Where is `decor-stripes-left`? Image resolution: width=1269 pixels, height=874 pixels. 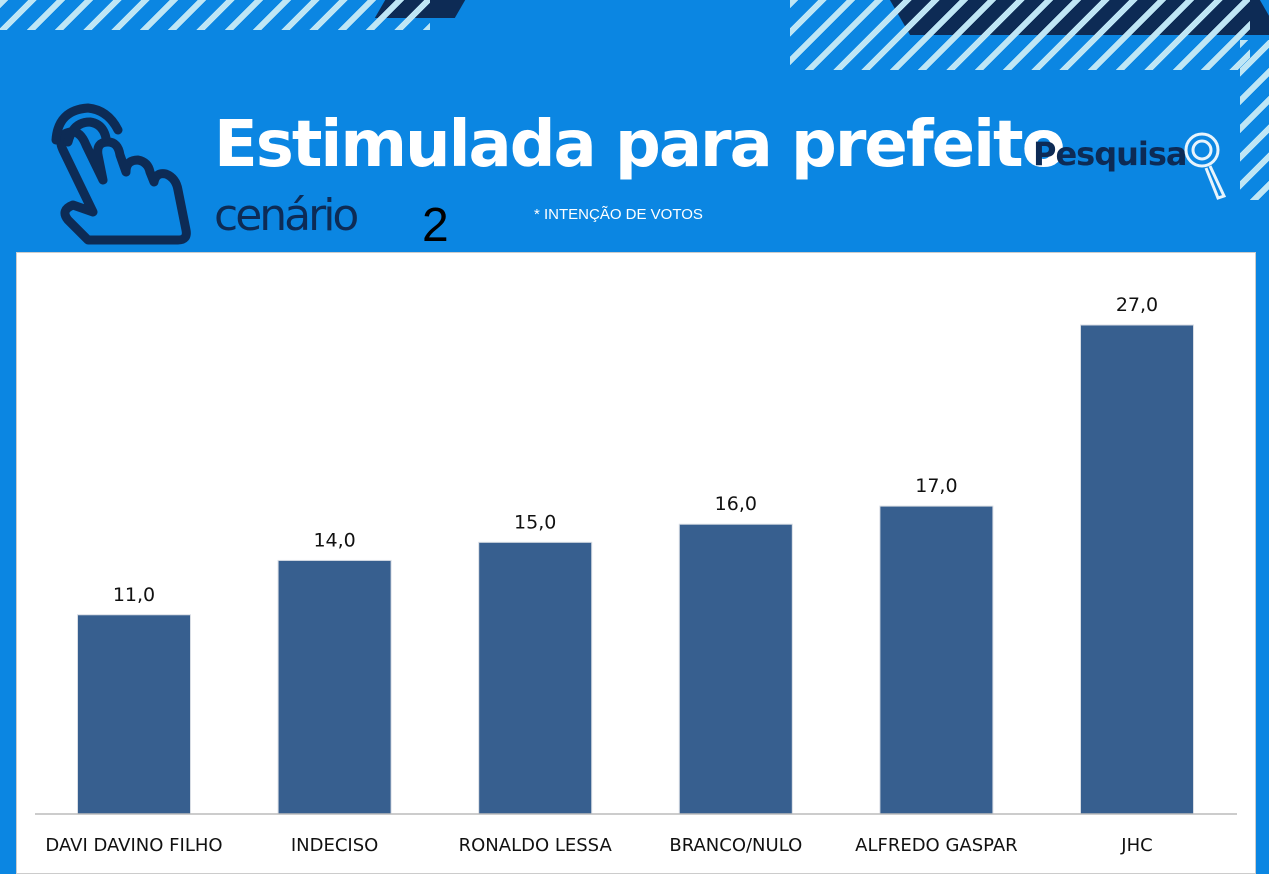
decor-stripes-left is located at coordinates (215, 15).